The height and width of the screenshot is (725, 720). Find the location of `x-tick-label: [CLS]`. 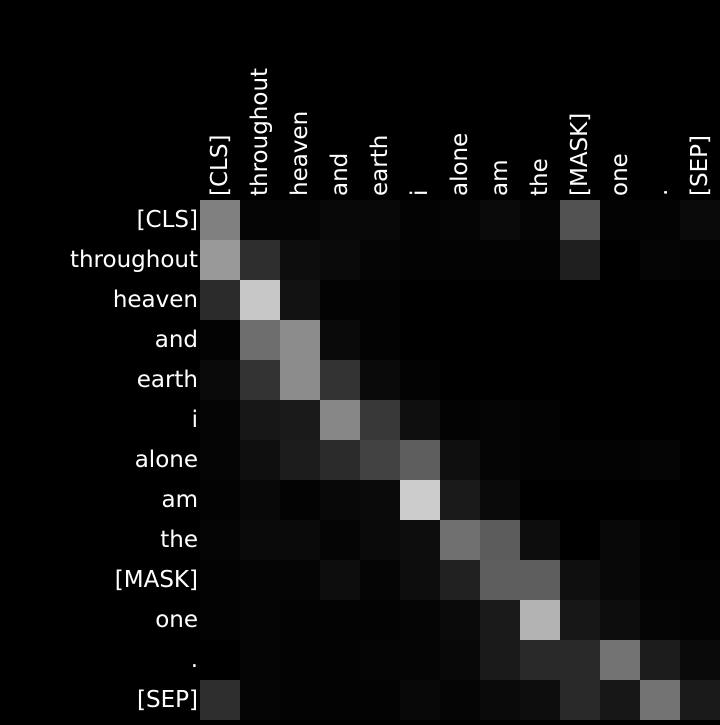

x-tick-label: [CLS] is located at coordinates (220, 165).